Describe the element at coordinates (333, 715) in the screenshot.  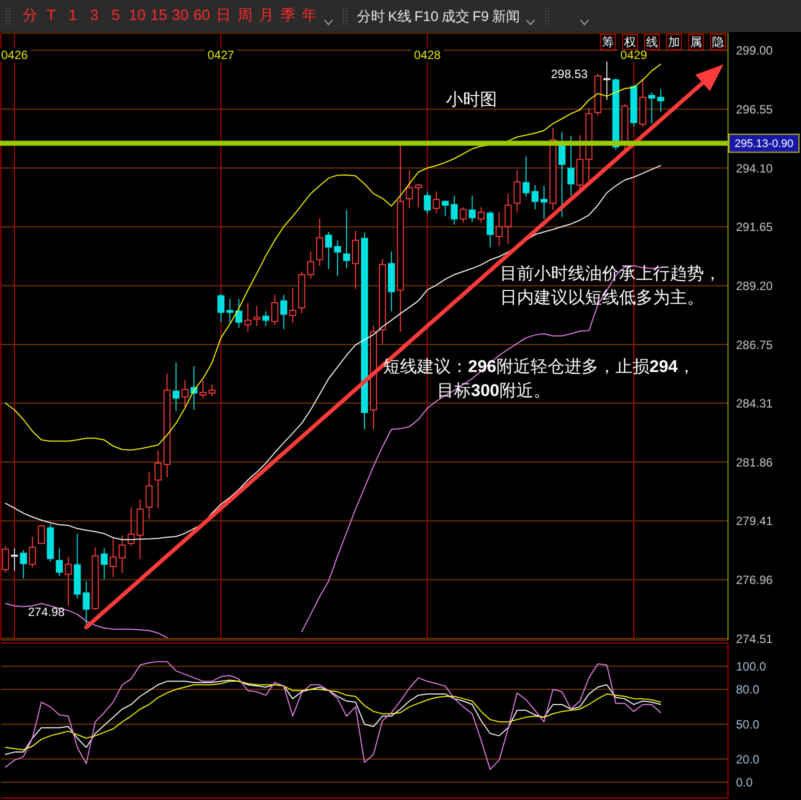
I see `line-series` at that location.